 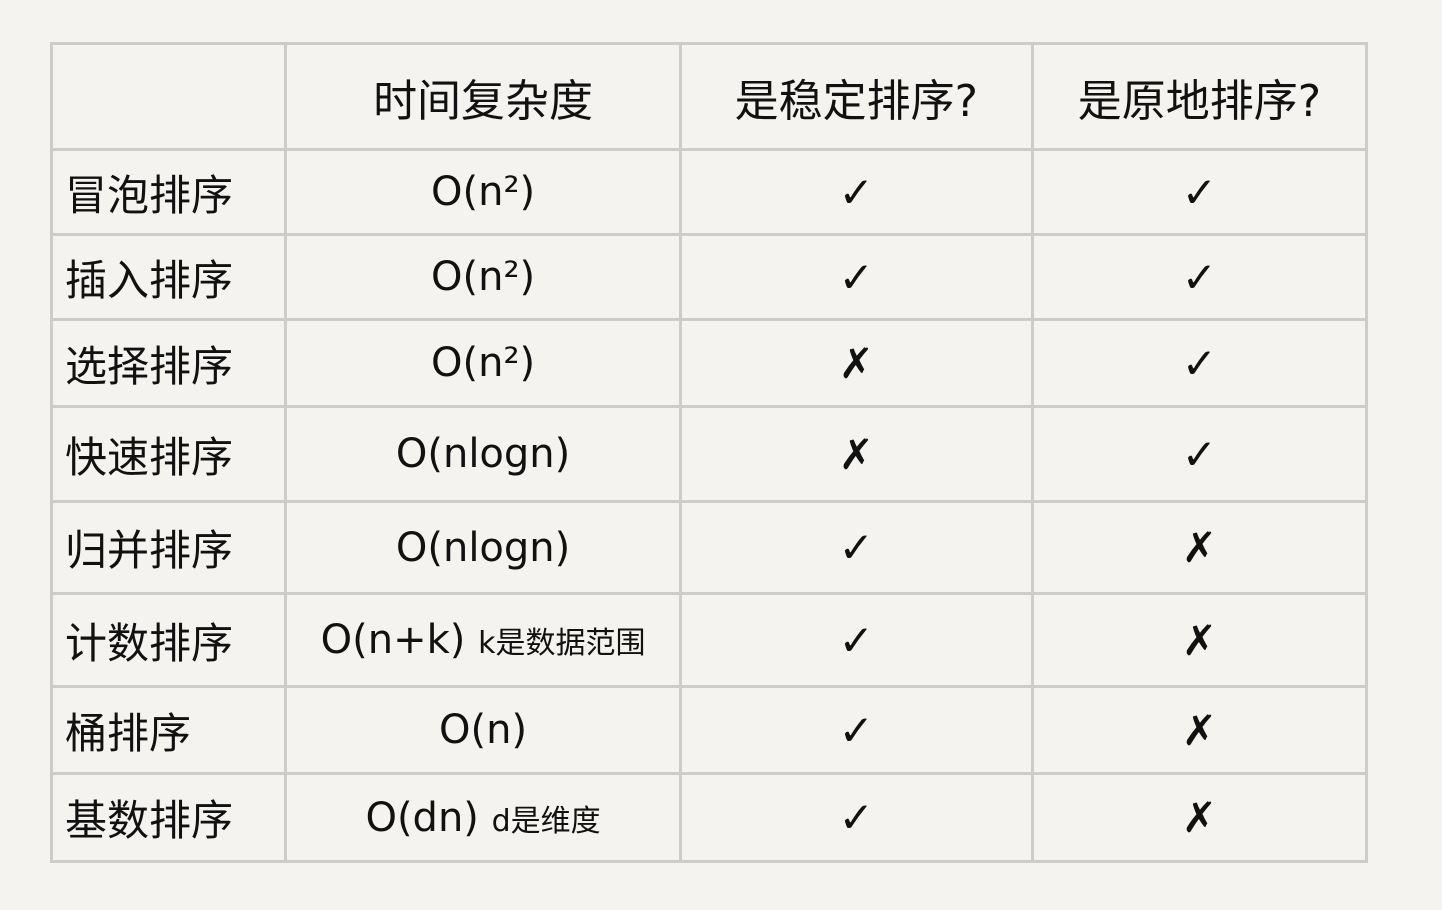 I want to click on table-row: 冒泡排序 O(n²) ✓ ✓, so click(x=709, y=192).